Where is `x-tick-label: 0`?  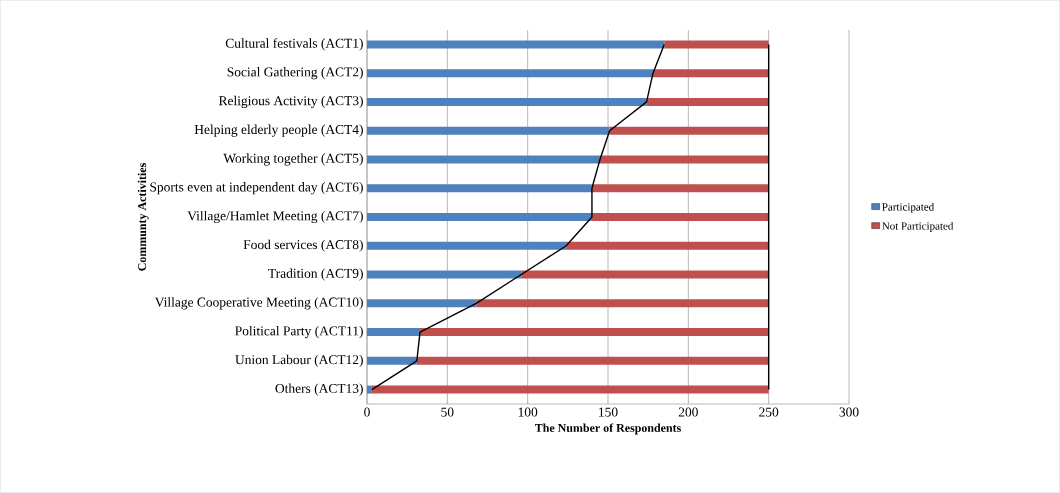
x-tick-label: 0 is located at coordinates (367, 412).